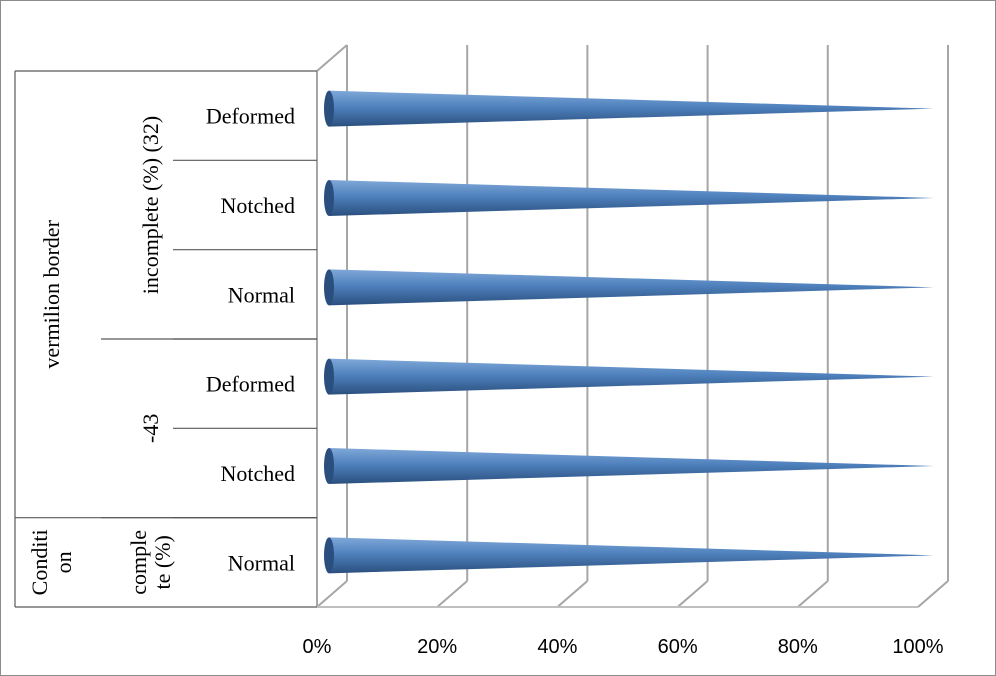 Image resolution: width=996 pixels, height=676 pixels. I want to click on level2-group-label-line: -43, so click(150, 428).